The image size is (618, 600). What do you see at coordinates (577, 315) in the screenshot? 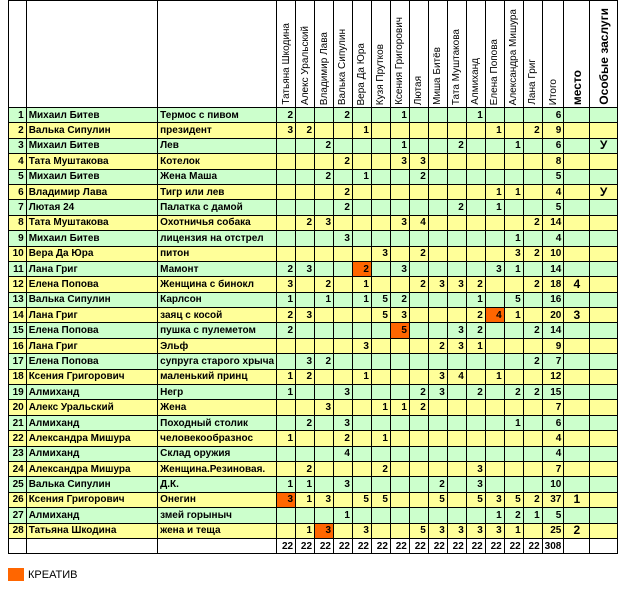
I see `place: 3` at bounding box center [577, 315].